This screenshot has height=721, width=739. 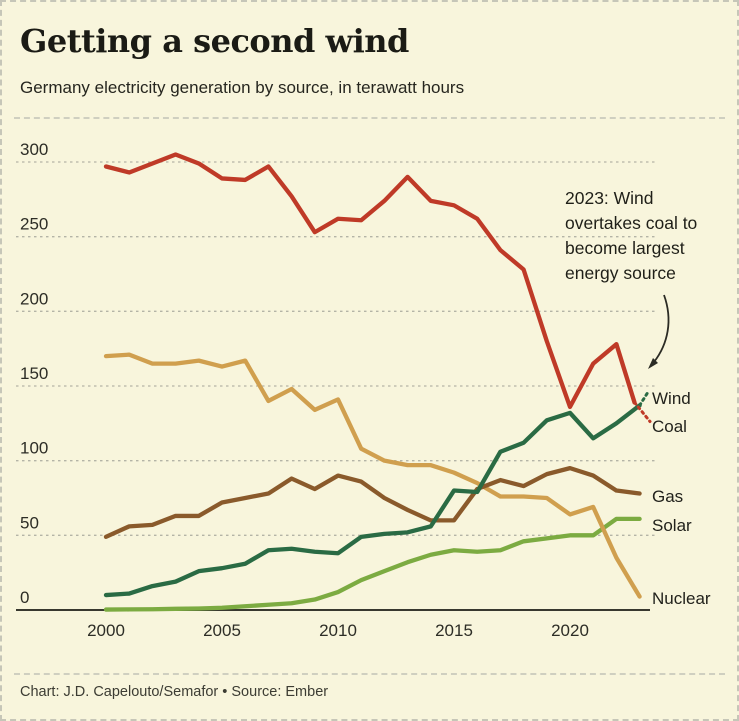 What do you see at coordinates (653, 363) in the screenshot?
I see `annotation-arrowhead` at bounding box center [653, 363].